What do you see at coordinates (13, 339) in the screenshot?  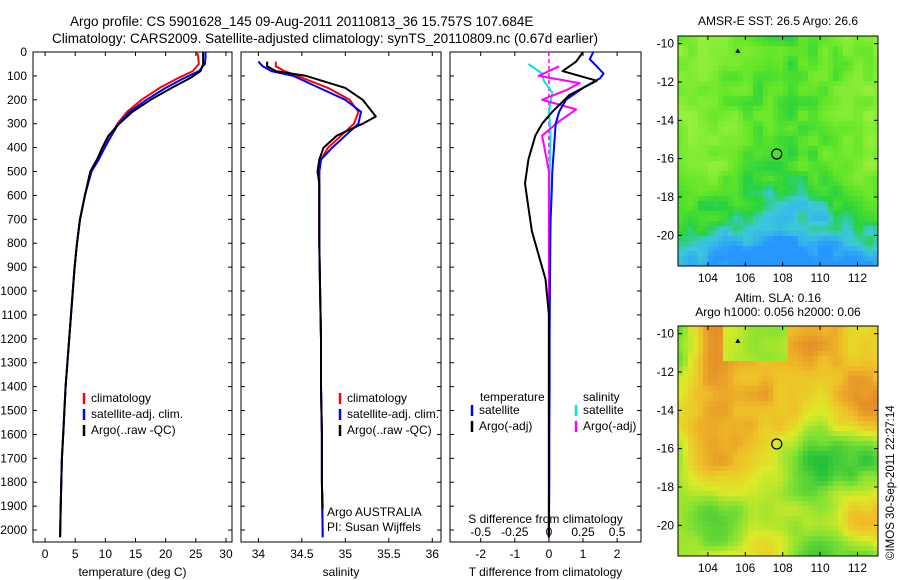 I see `temperature-ytick-label: 1200` at bounding box center [13, 339].